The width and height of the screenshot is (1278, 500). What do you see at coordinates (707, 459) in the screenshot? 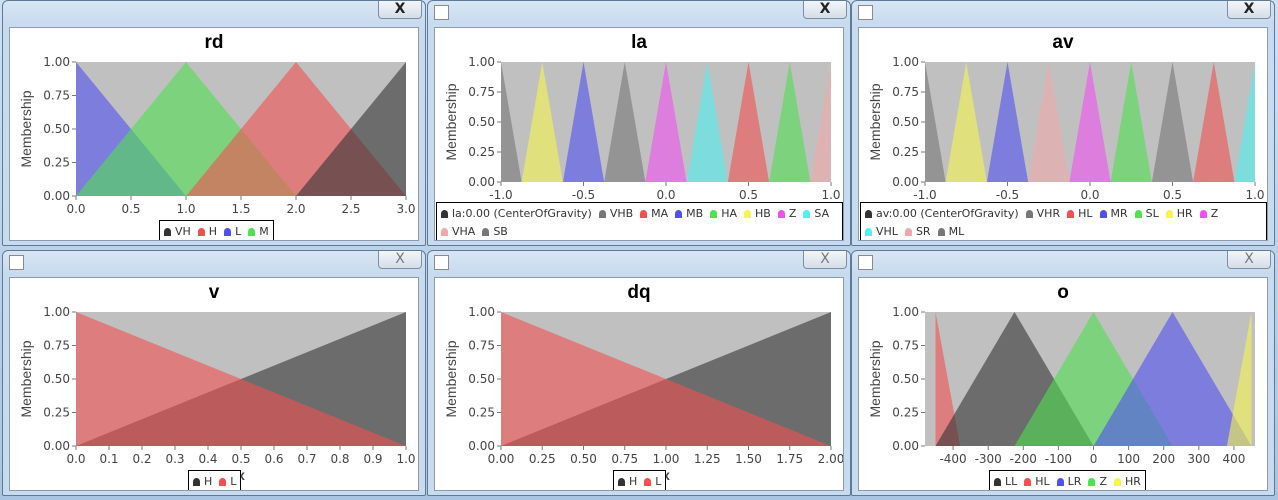
I see `x-tick-label: 1.25` at bounding box center [707, 459].